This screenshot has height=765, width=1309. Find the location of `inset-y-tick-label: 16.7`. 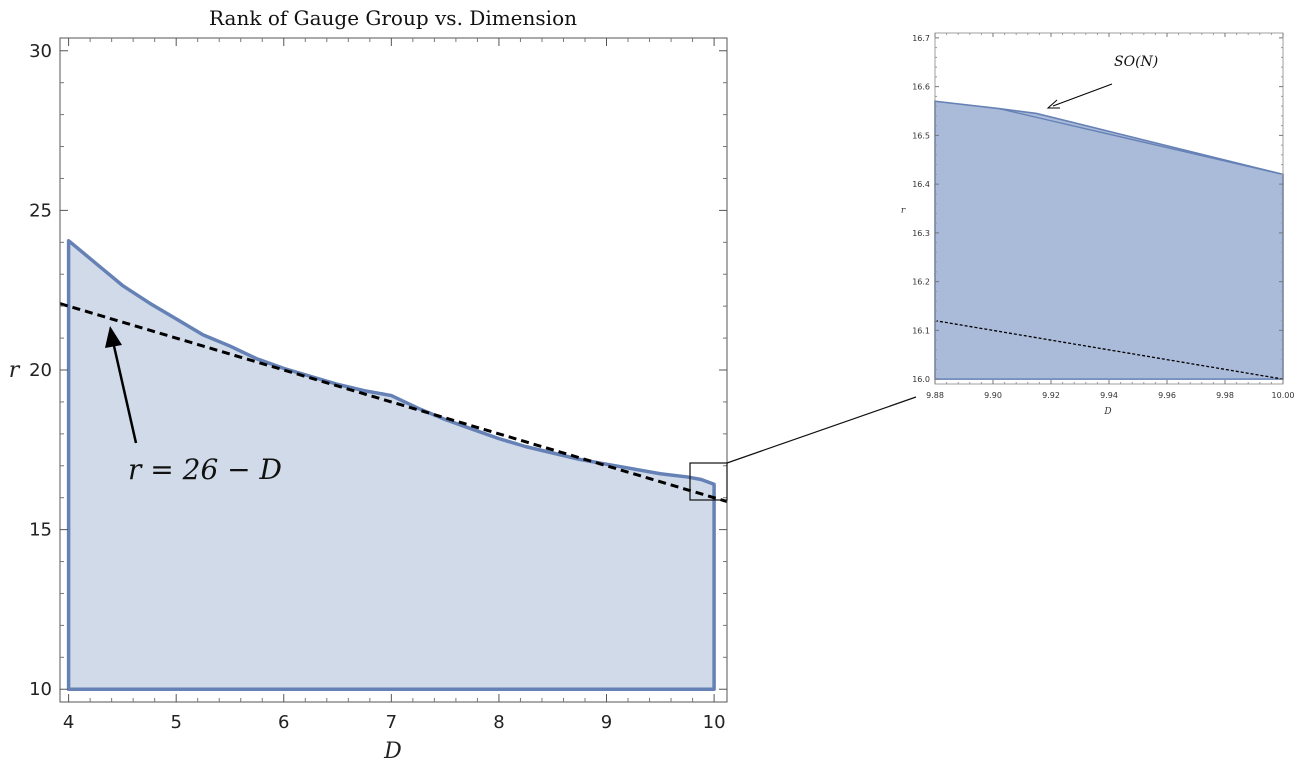

inset-y-tick-label: 16.7 is located at coordinates (921, 38).